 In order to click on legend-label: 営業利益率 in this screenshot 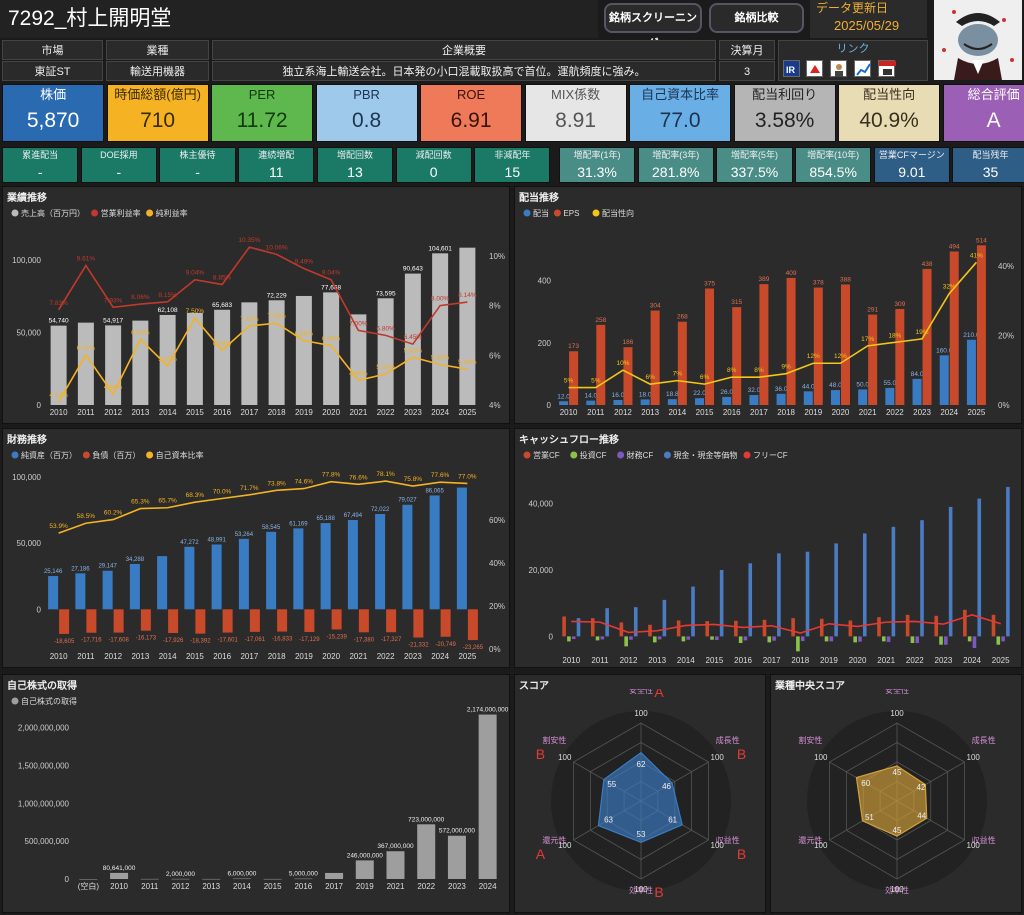, I will do `click(121, 213)`.